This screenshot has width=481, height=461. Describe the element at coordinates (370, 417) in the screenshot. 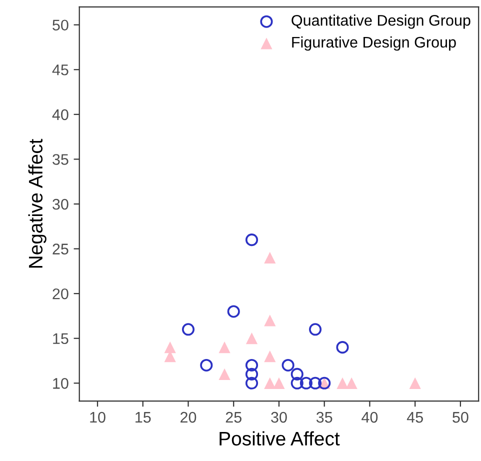

I see `x-tick-label: 40` at that location.